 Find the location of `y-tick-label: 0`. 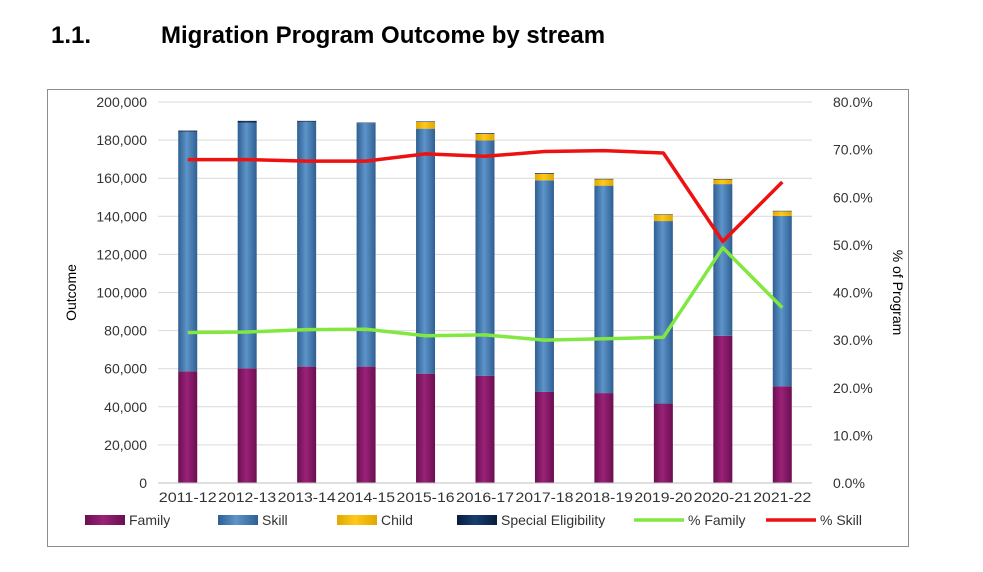

y-tick-label: 0 is located at coordinates (143, 483).